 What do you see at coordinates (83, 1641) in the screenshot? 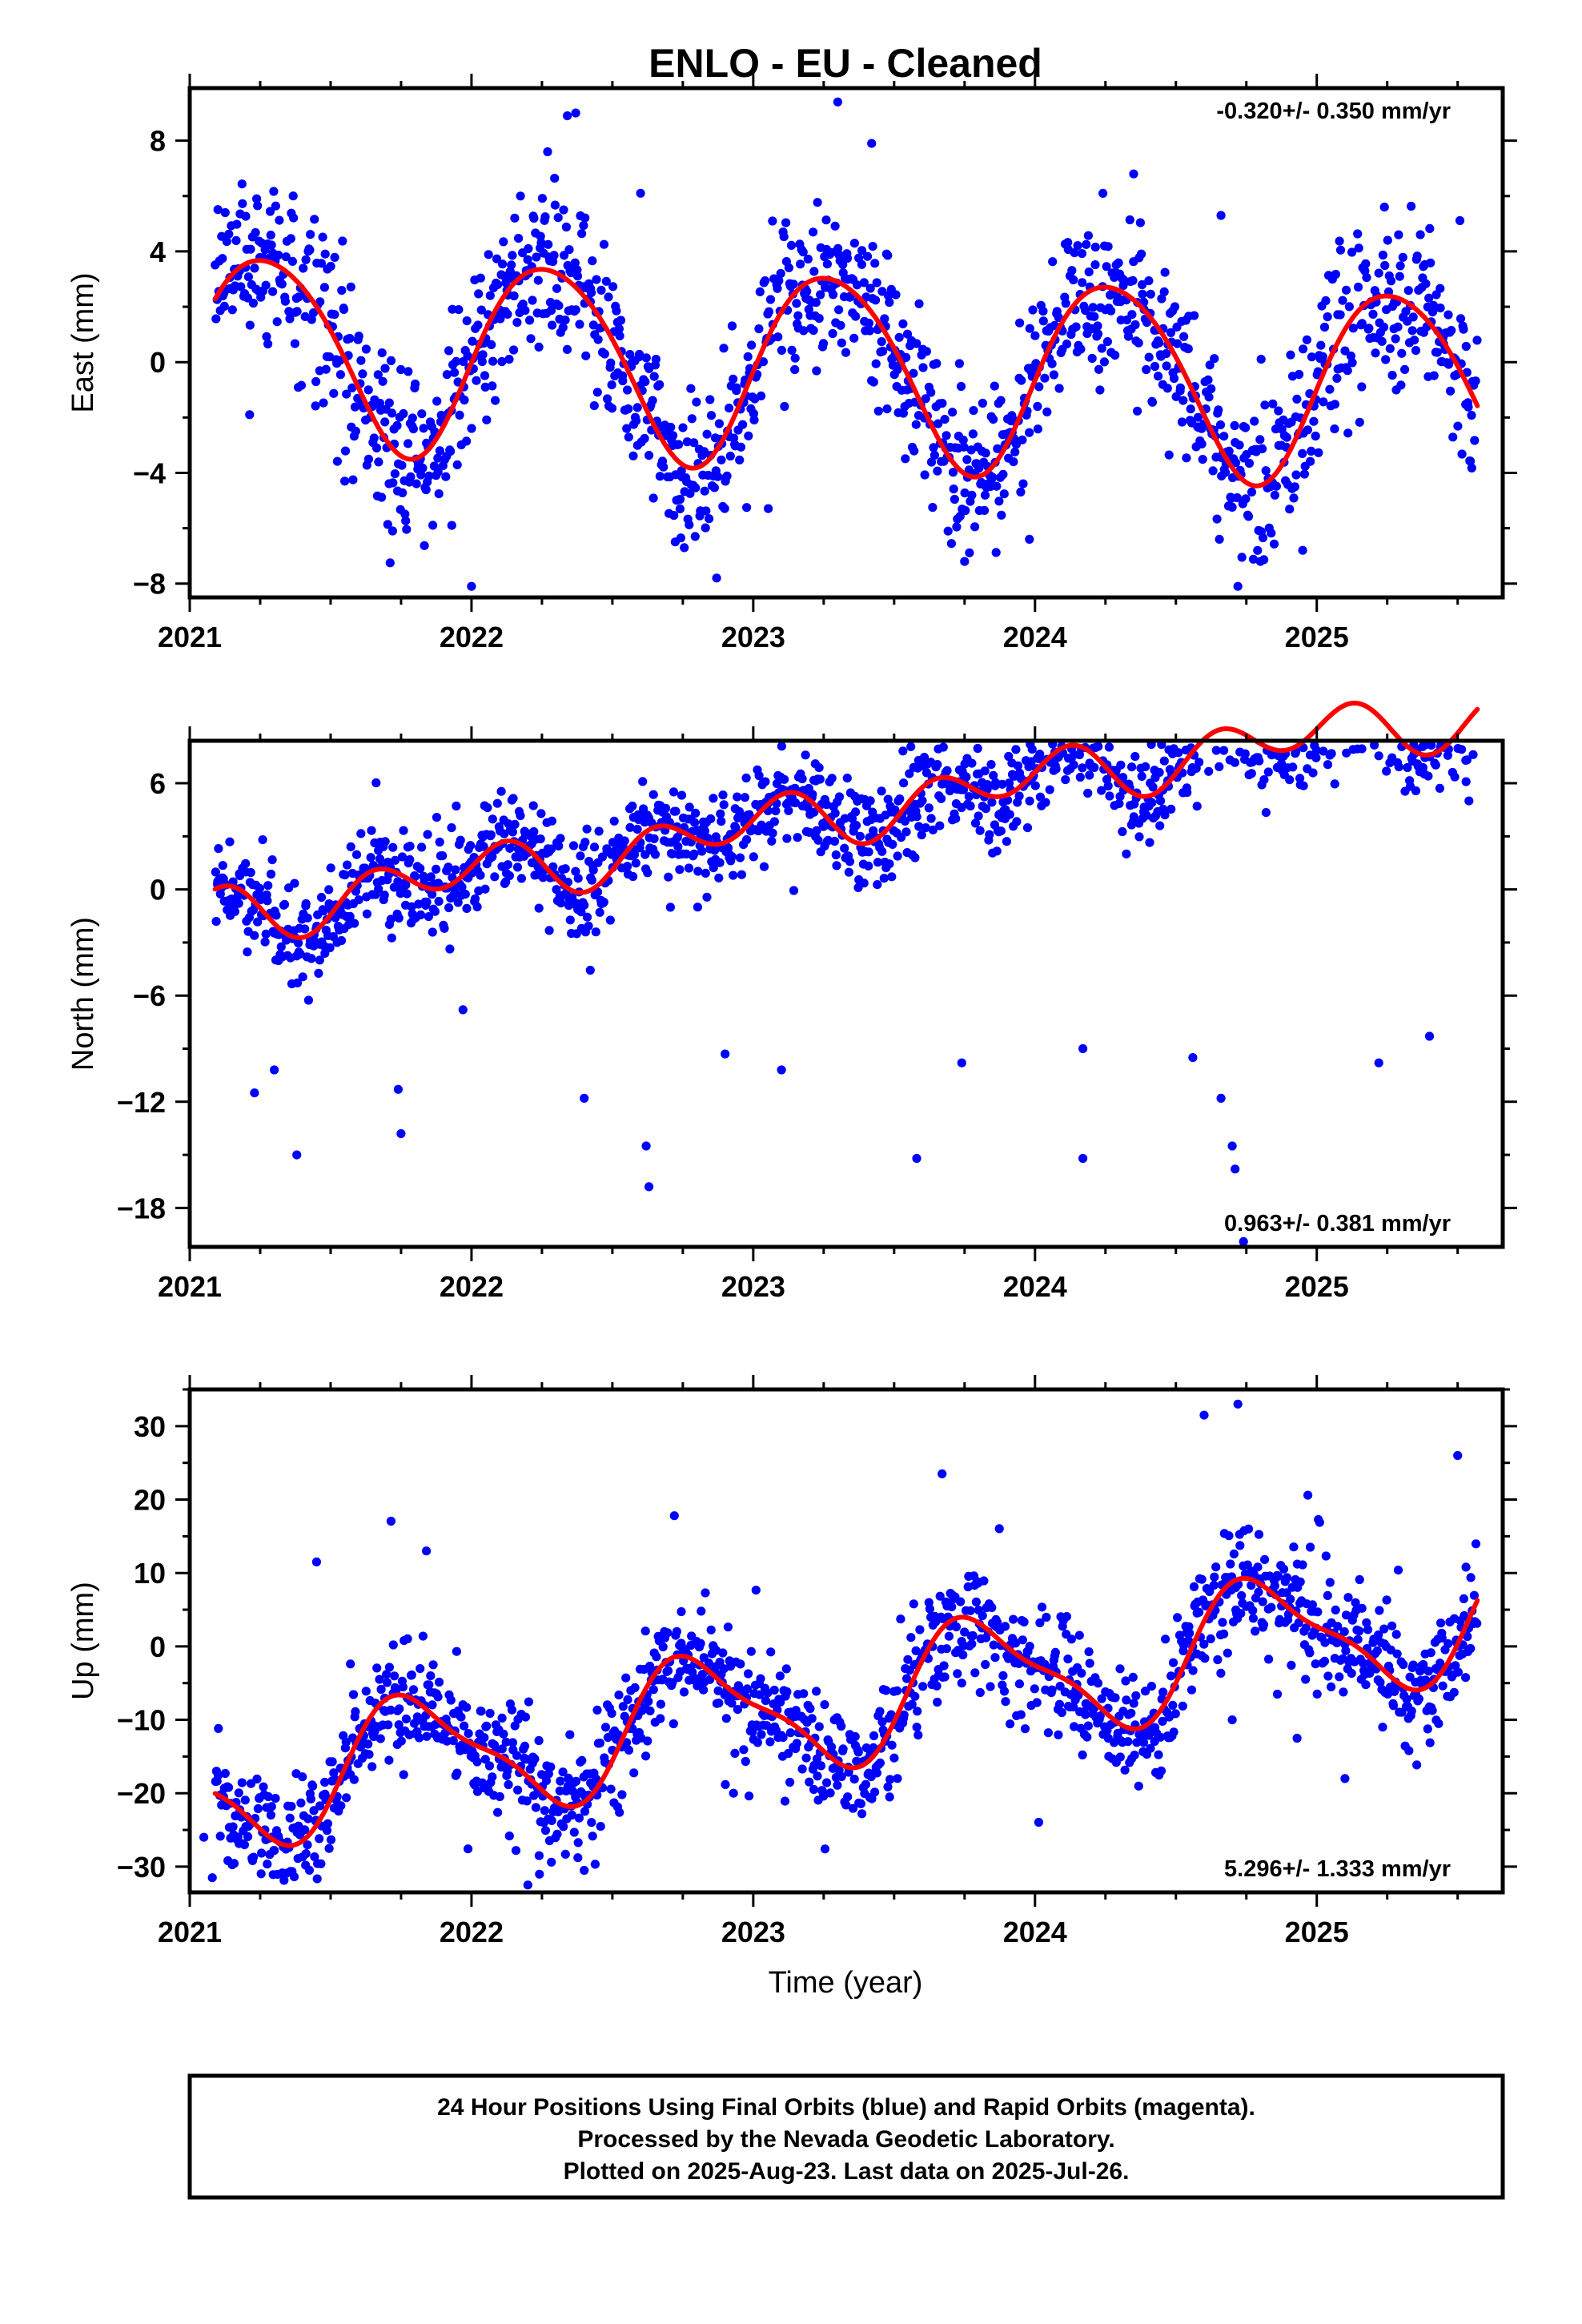
I see `up-y-axis-label: Up (mm)` at bounding box center [83, 1641].